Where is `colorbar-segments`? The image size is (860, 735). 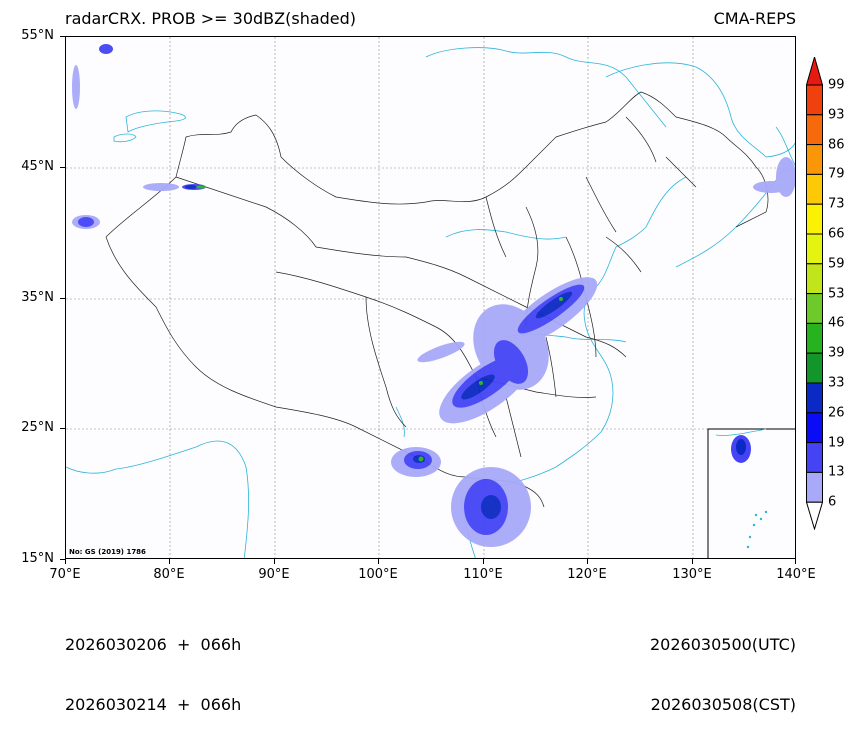
colorbar-segments is located at coordinates (814, 293).